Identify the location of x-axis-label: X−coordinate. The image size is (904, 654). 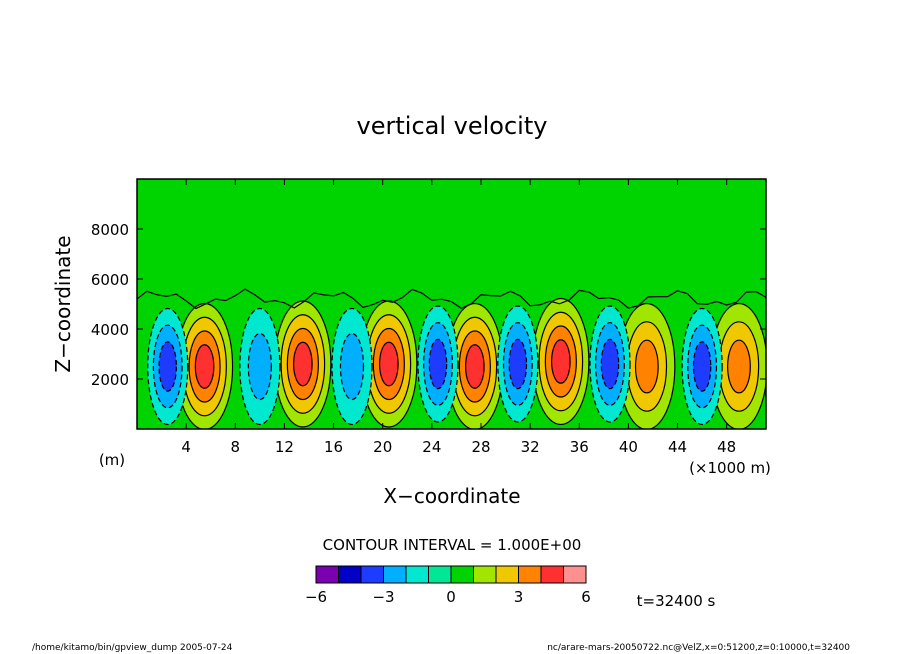
(451, 496).